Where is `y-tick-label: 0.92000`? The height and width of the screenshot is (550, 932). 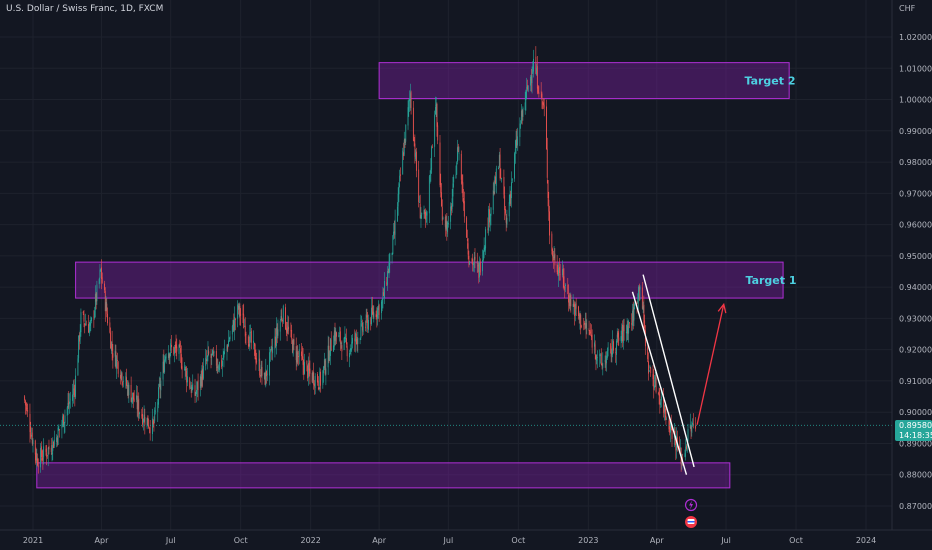
y-tick-label: 0.92000 is located at coordinates (915, 350).